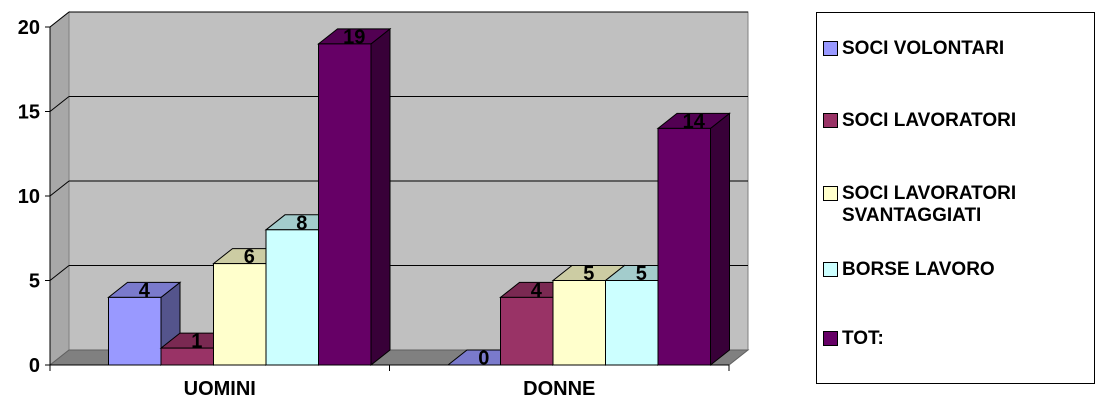  Describe the element at coordinates (957, 339) in the screenshot. I see `legend-item: TOT:` at that location.